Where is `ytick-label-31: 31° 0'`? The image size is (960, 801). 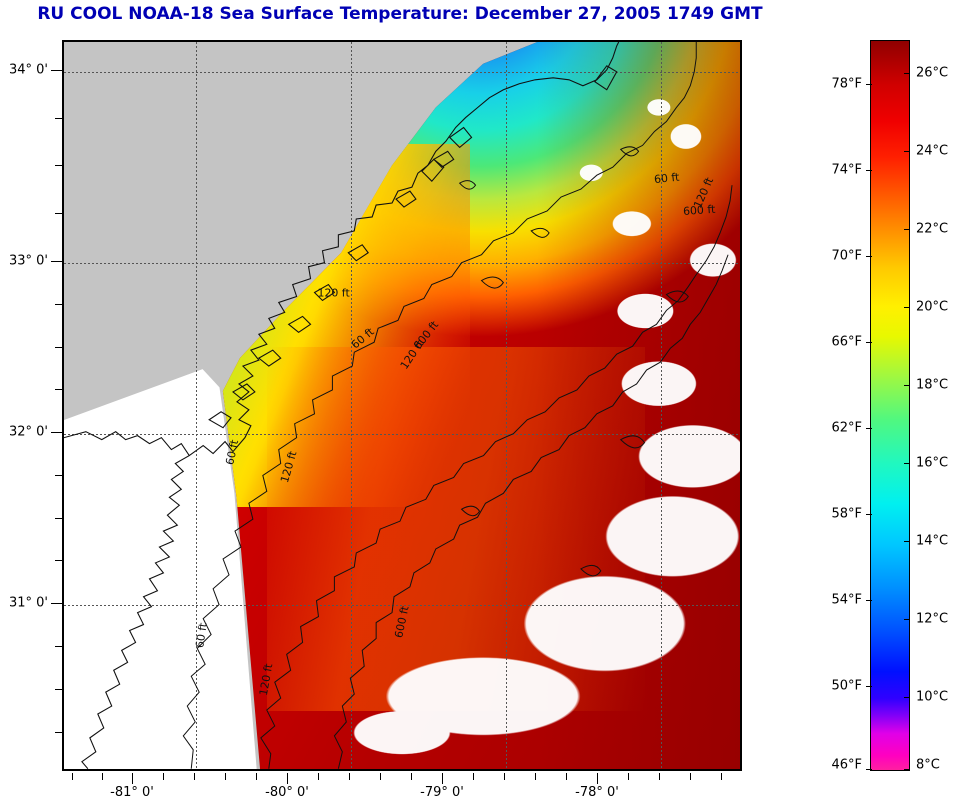 ytick-label-31: 31° 0' is located at coordinates (28, 603).